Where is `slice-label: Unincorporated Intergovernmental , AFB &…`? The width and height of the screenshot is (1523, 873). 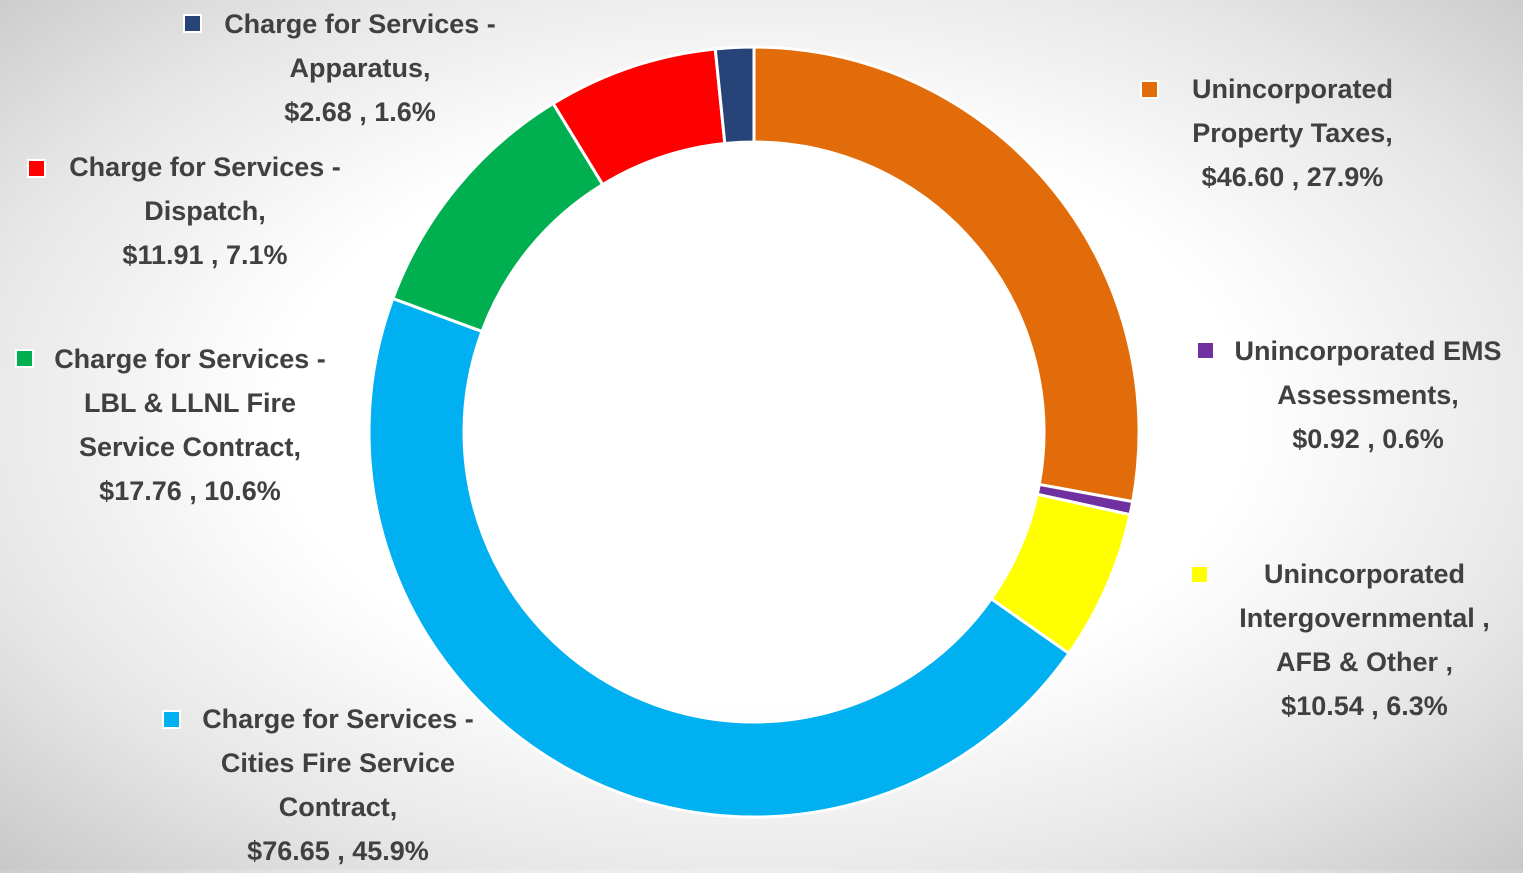 slice-label: Unincorporated Intergovernmental , AFB &… is located at coordinates (1364, 640).